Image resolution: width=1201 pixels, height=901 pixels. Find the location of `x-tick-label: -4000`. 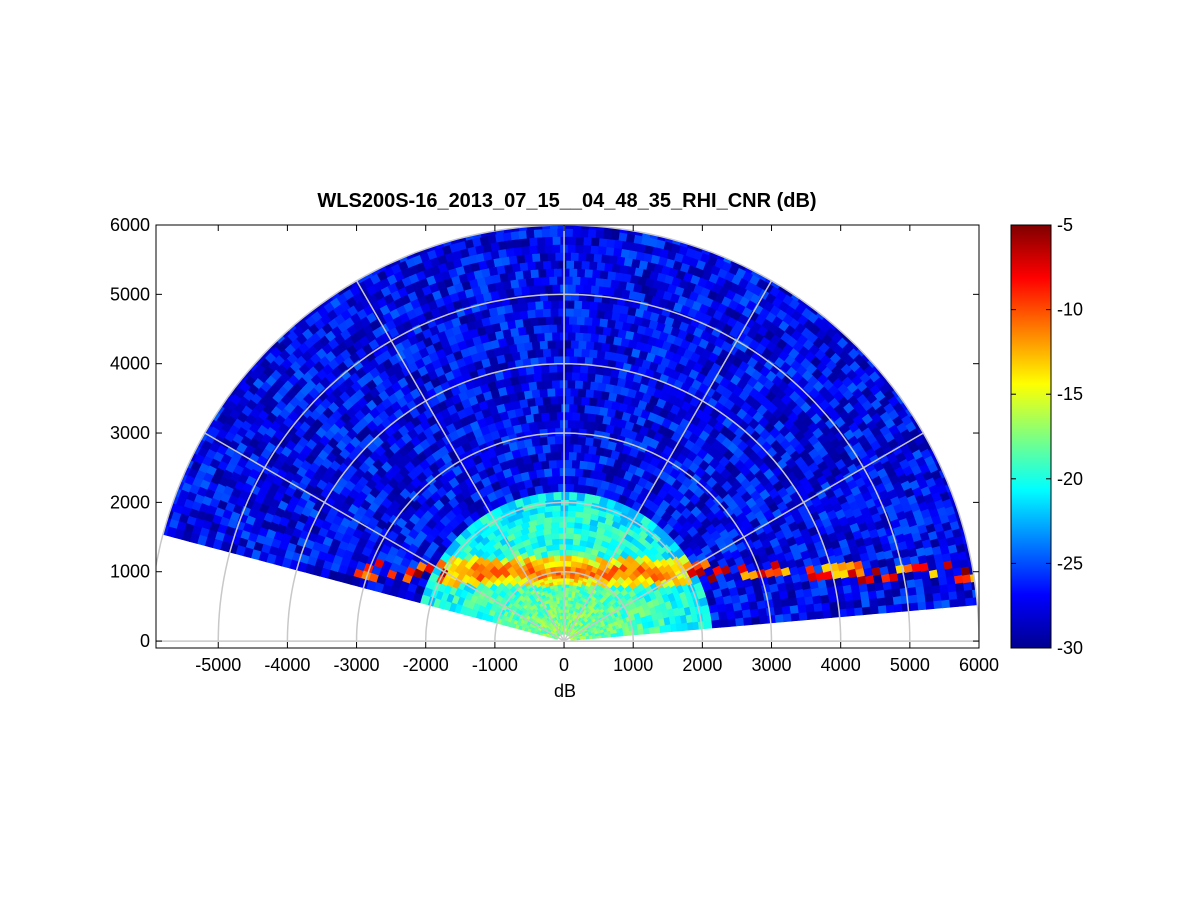

x-tick-label: -4000 is located at coordinates (287, 665).